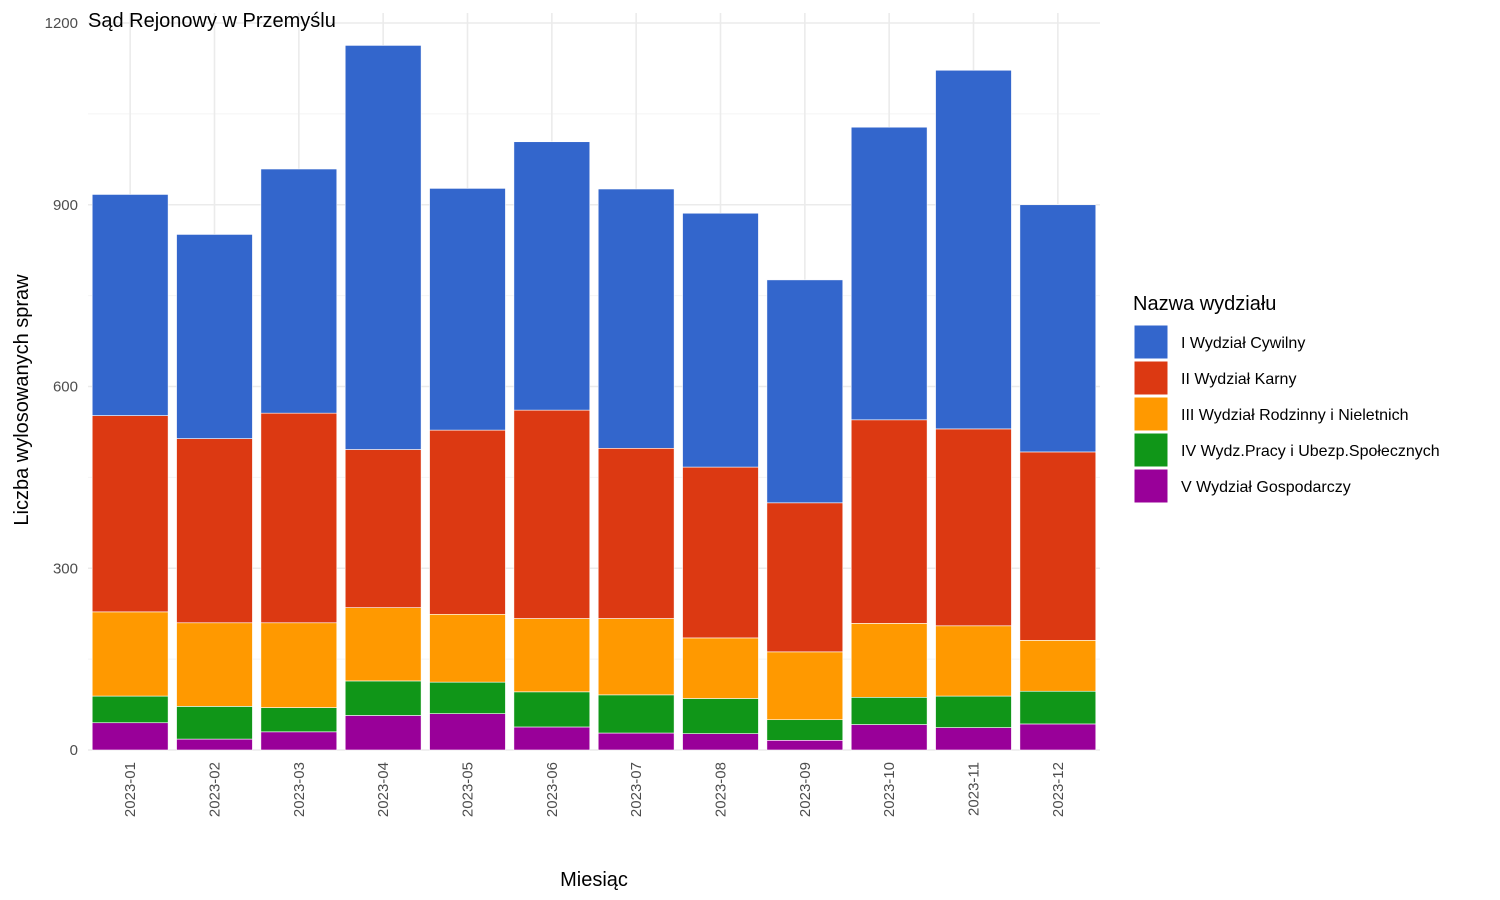 The image size is (1500, 900). I want to click on x-tick-label: 2023-02, so click(215, 789).